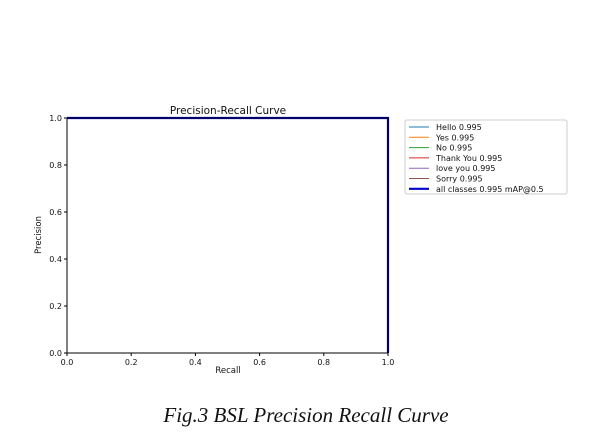 The height and width of the screenshot is (445, 612). I want to click on x-tick-label: 0.0, so click(67, 362).